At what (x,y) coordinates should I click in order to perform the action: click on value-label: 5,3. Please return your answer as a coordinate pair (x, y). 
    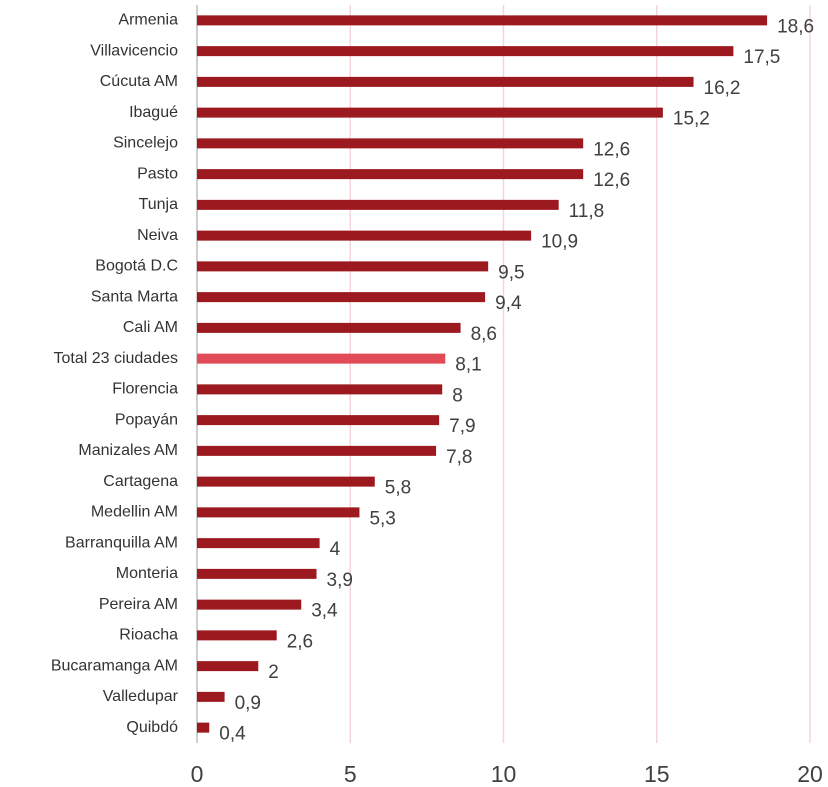
    Looking at the image, I should click on (382, 518).